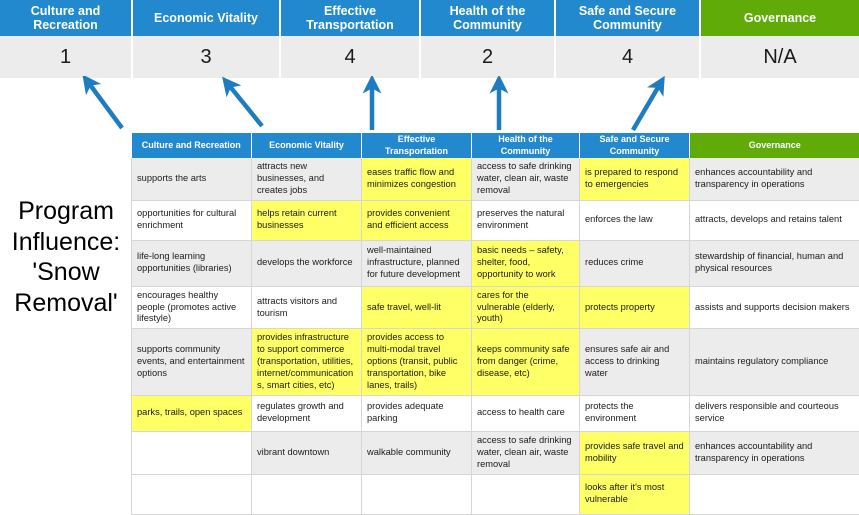 This screenshot has width=859, height=515. What do you see at coordinates (646, 107) in the screenshot?
I see `arrow-safe-and-secure-community` at bounding box center [646, 107].